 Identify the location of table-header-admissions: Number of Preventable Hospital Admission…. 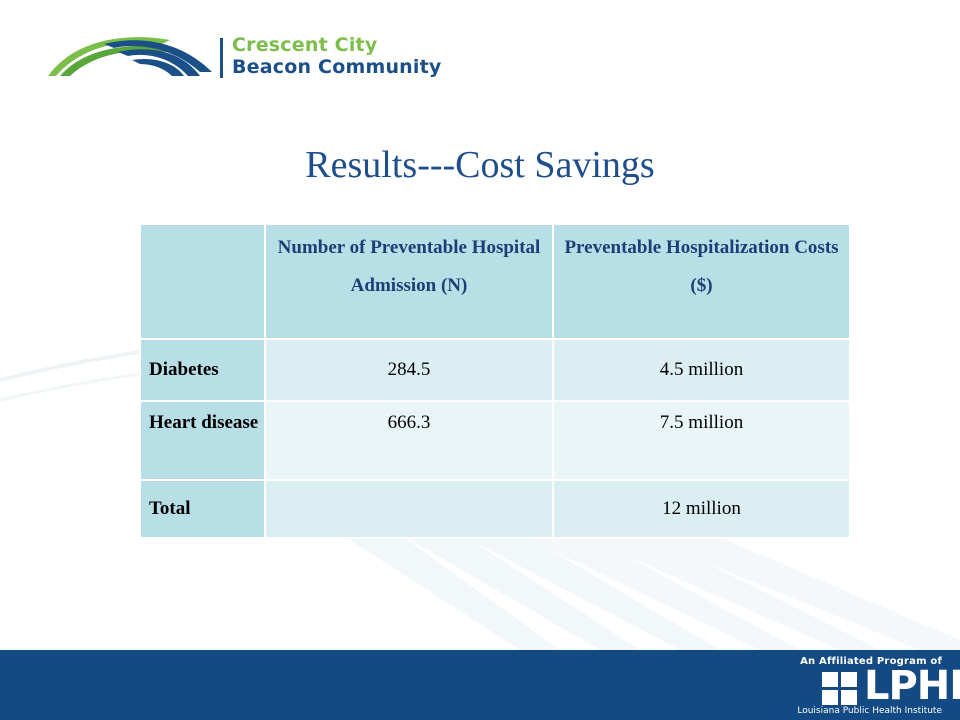
(409, 281).